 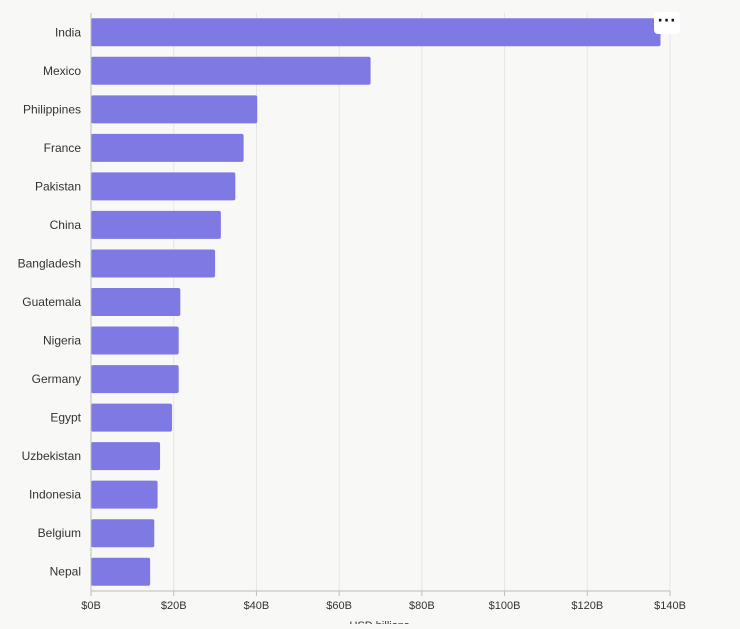 What do you see at coordinates (505, 606) in the screenshot?
I see `x-tick-label: $100B` at bounding box center [505, 606].